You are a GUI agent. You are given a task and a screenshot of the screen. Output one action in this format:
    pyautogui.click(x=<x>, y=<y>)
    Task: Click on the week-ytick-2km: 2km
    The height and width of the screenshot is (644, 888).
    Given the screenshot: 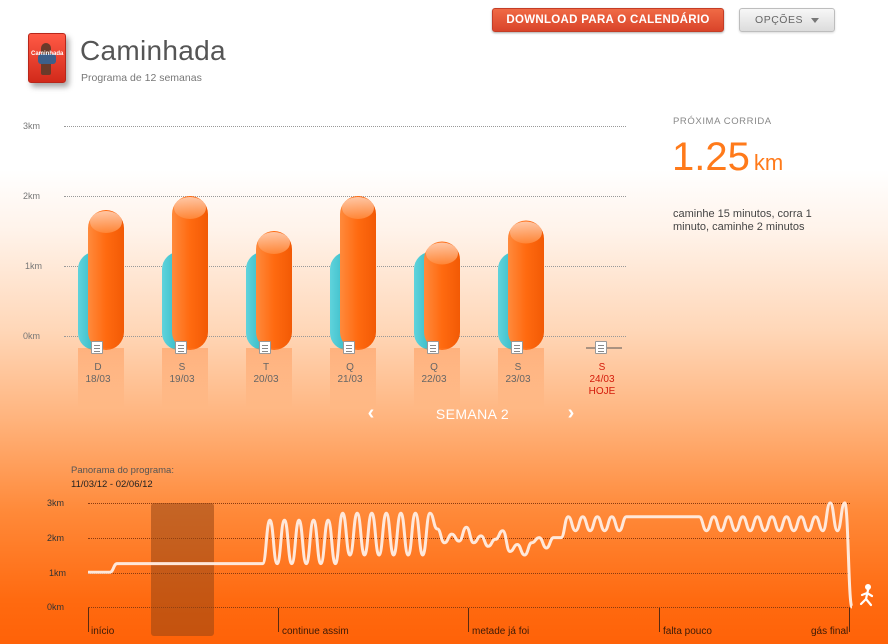 What is the action you would take?
    pyautogui.click(x=32, y=196)
    